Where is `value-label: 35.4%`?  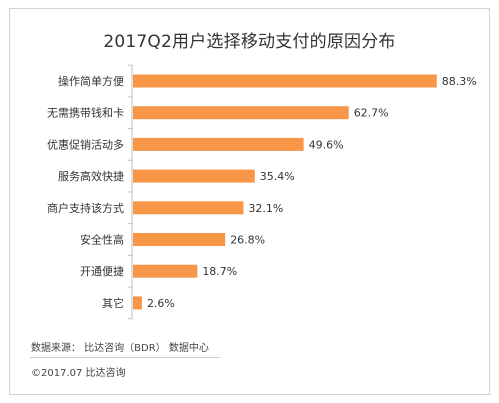 value-label: 35.4% is located at coordinates (277, 176).